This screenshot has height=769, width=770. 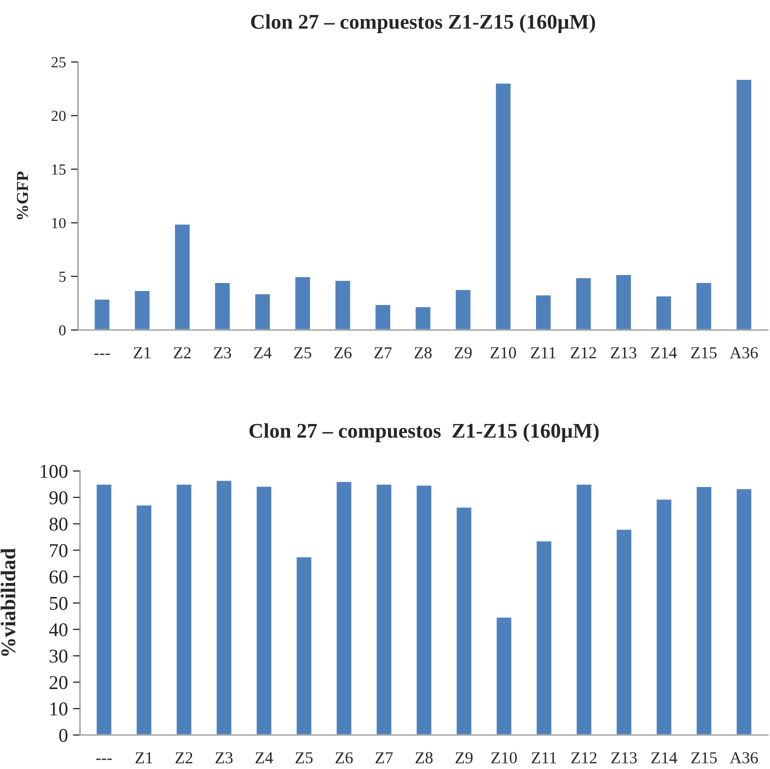 I want to click on y-axis-title: %GFP, so click(x=22, y=195).